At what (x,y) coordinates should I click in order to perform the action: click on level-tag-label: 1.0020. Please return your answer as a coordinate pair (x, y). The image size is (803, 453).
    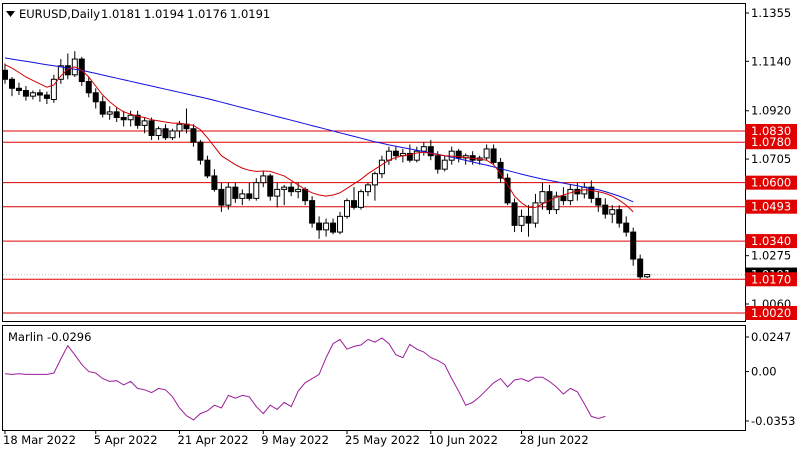
    Looking at the image, I should click on (771, 313).